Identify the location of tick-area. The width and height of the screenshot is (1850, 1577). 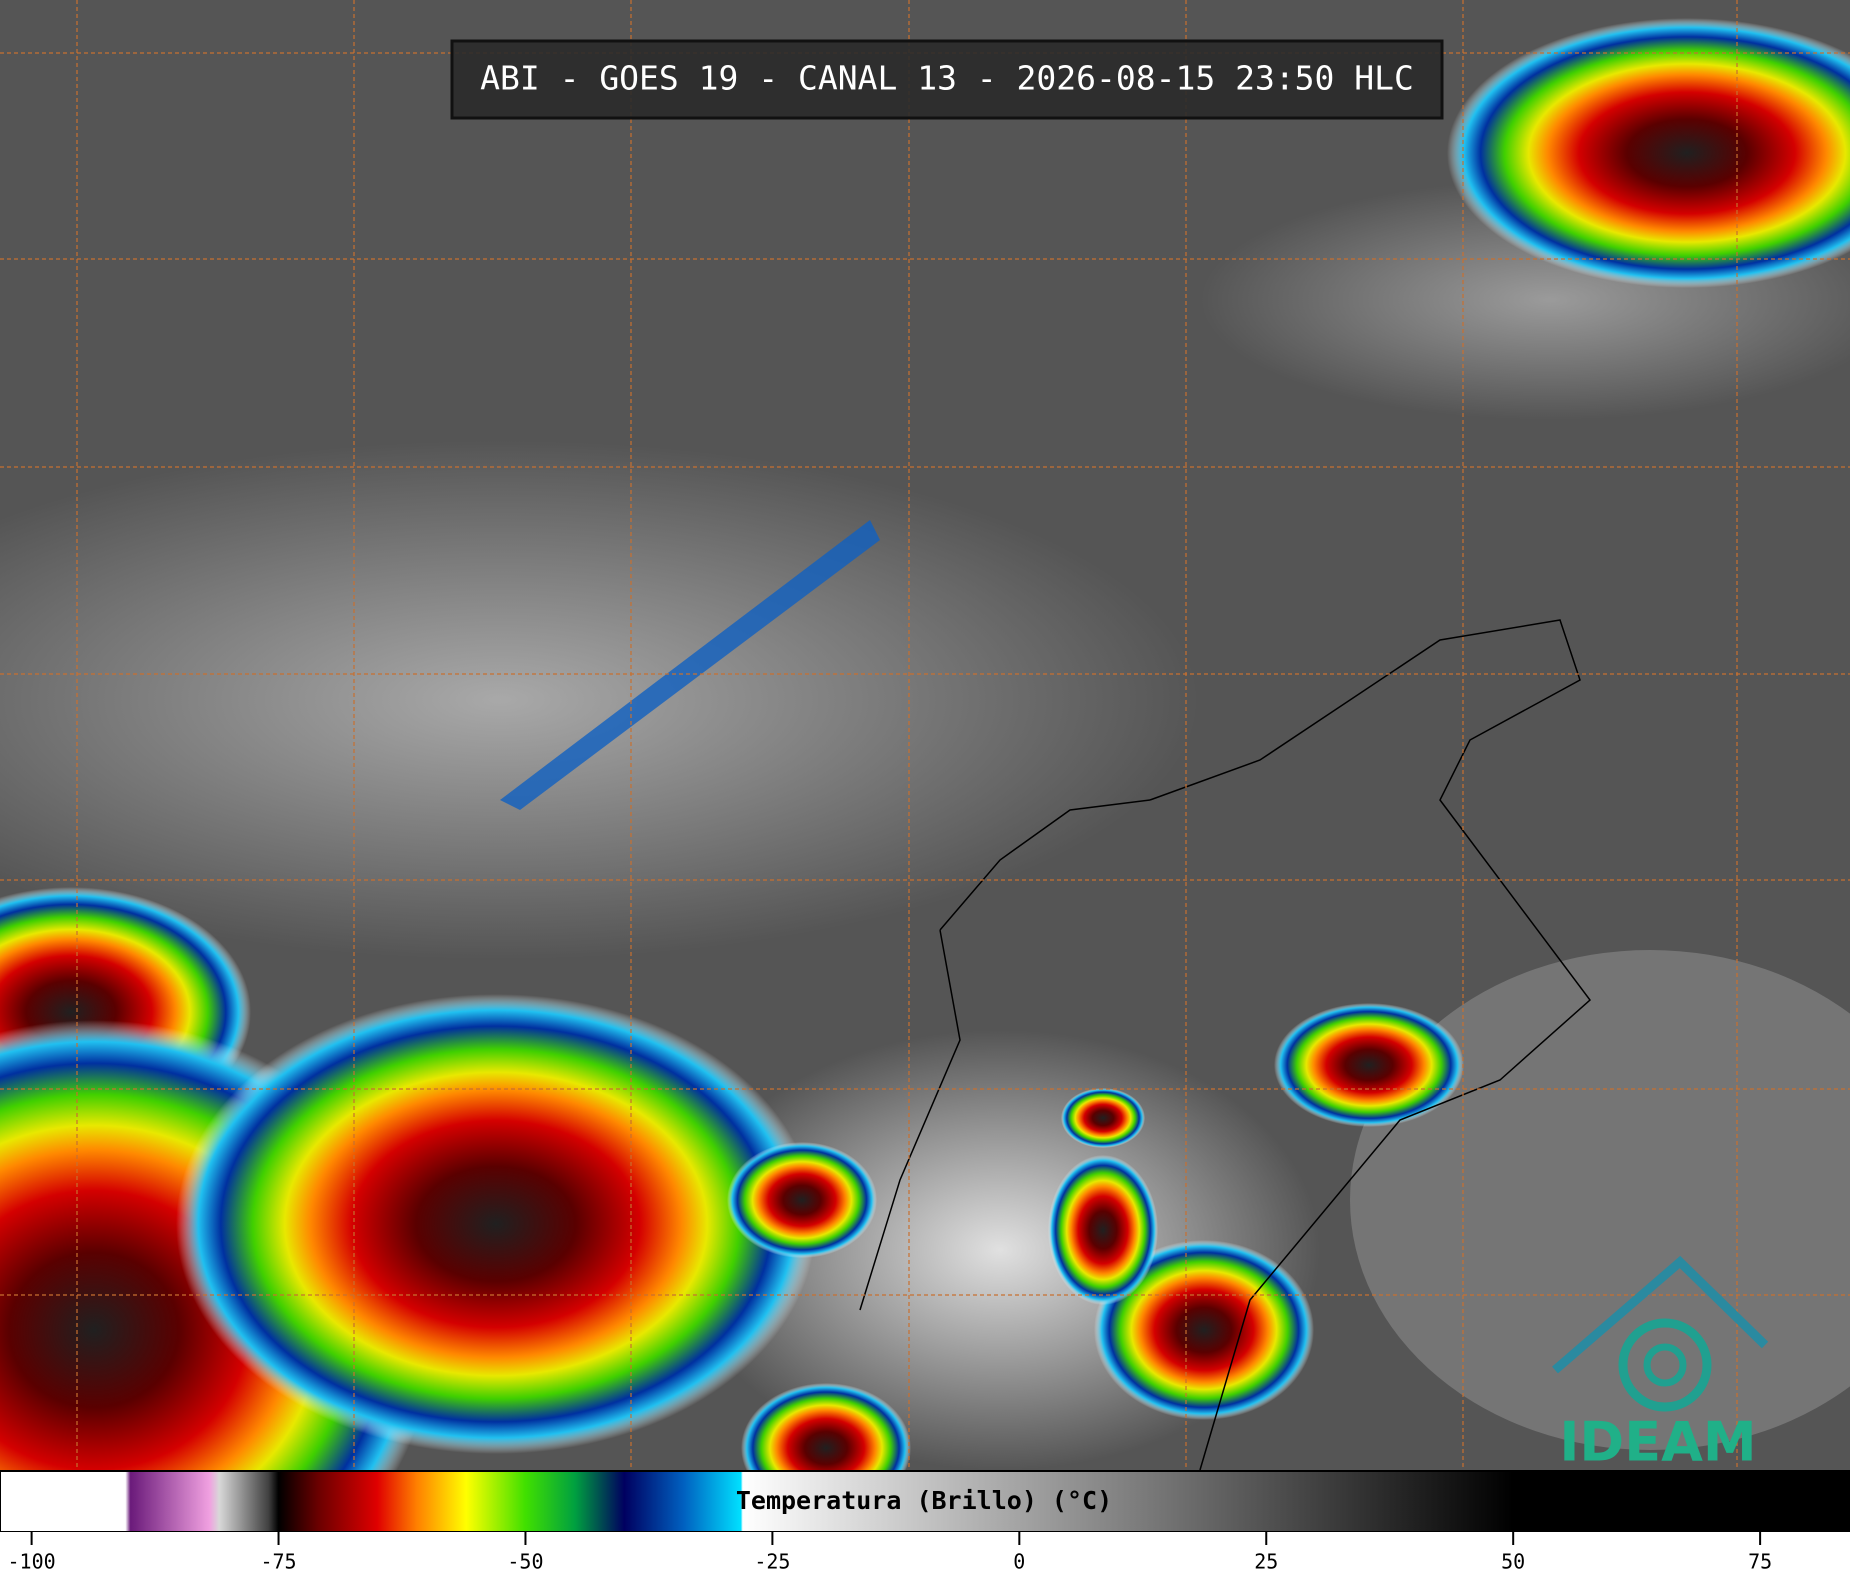
(925, 1554).